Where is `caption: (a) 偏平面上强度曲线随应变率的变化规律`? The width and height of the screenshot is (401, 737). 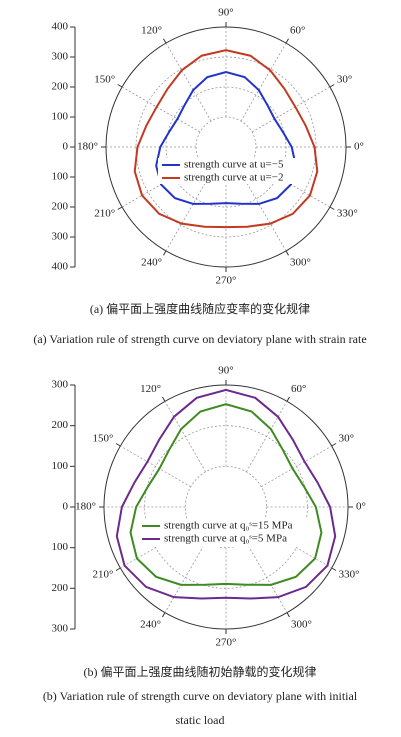
caption: (a) 偏平面上强度曲线随应变率的变化规律 is located at coordinates (200, 308).